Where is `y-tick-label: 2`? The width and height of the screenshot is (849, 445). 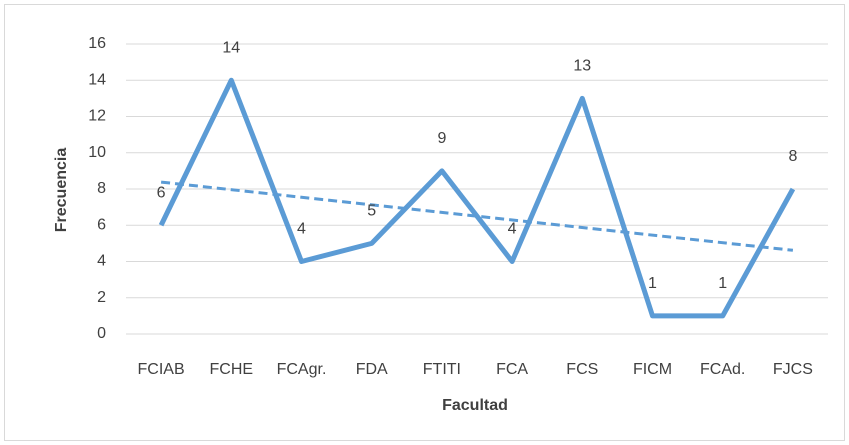
y-tick-label: 2 is located at coordinates (101, 297).